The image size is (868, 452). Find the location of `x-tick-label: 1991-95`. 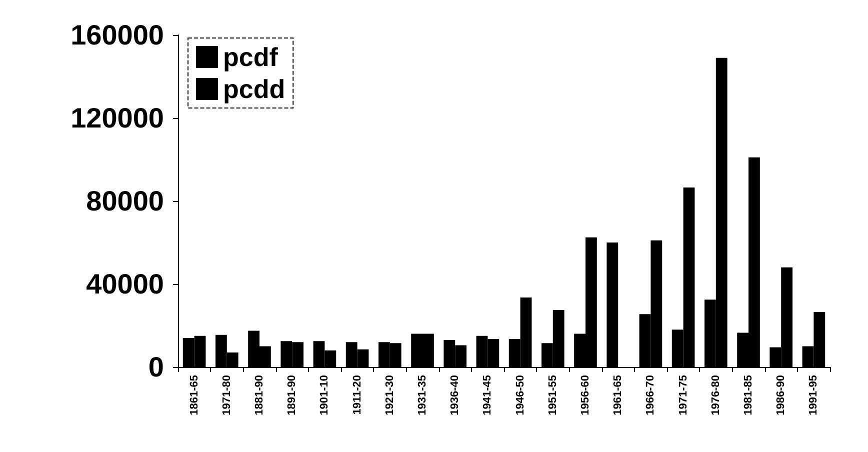

x-tick-label: 1991-95 is located at coordinates (814, 395).